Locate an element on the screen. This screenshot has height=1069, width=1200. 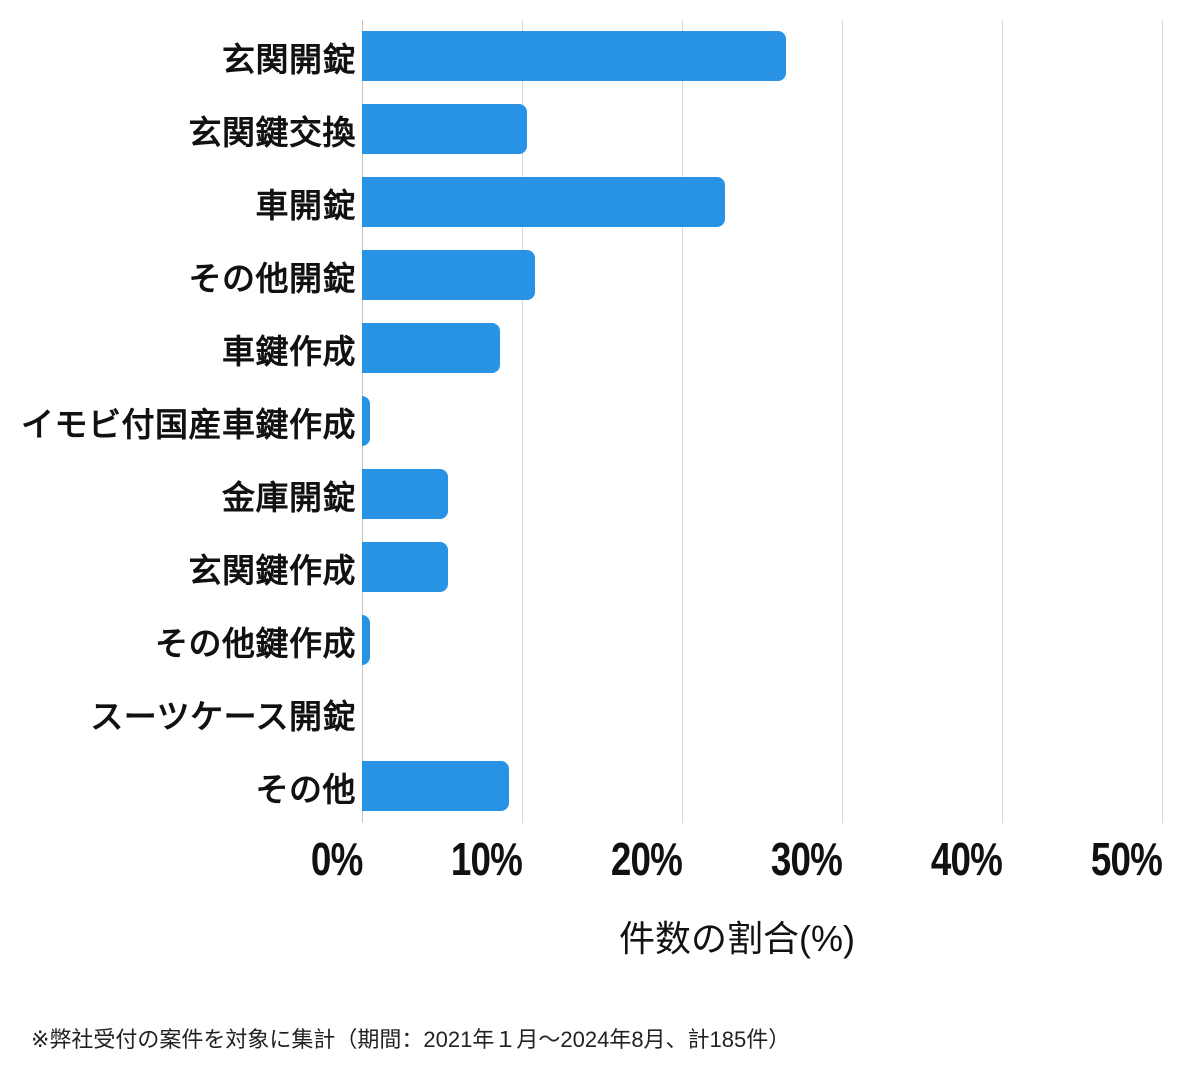
x-tick-label: 50% is located at coordinates (1126, 859).